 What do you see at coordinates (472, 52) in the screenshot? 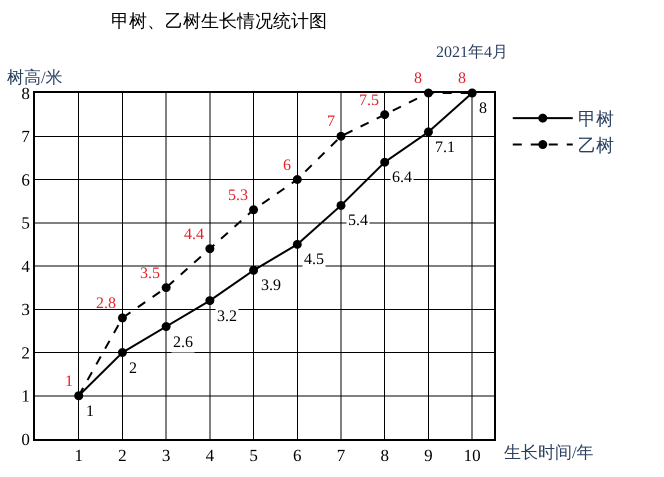
I see `annotation: 2021年4月` at bounding box center [472, 52].